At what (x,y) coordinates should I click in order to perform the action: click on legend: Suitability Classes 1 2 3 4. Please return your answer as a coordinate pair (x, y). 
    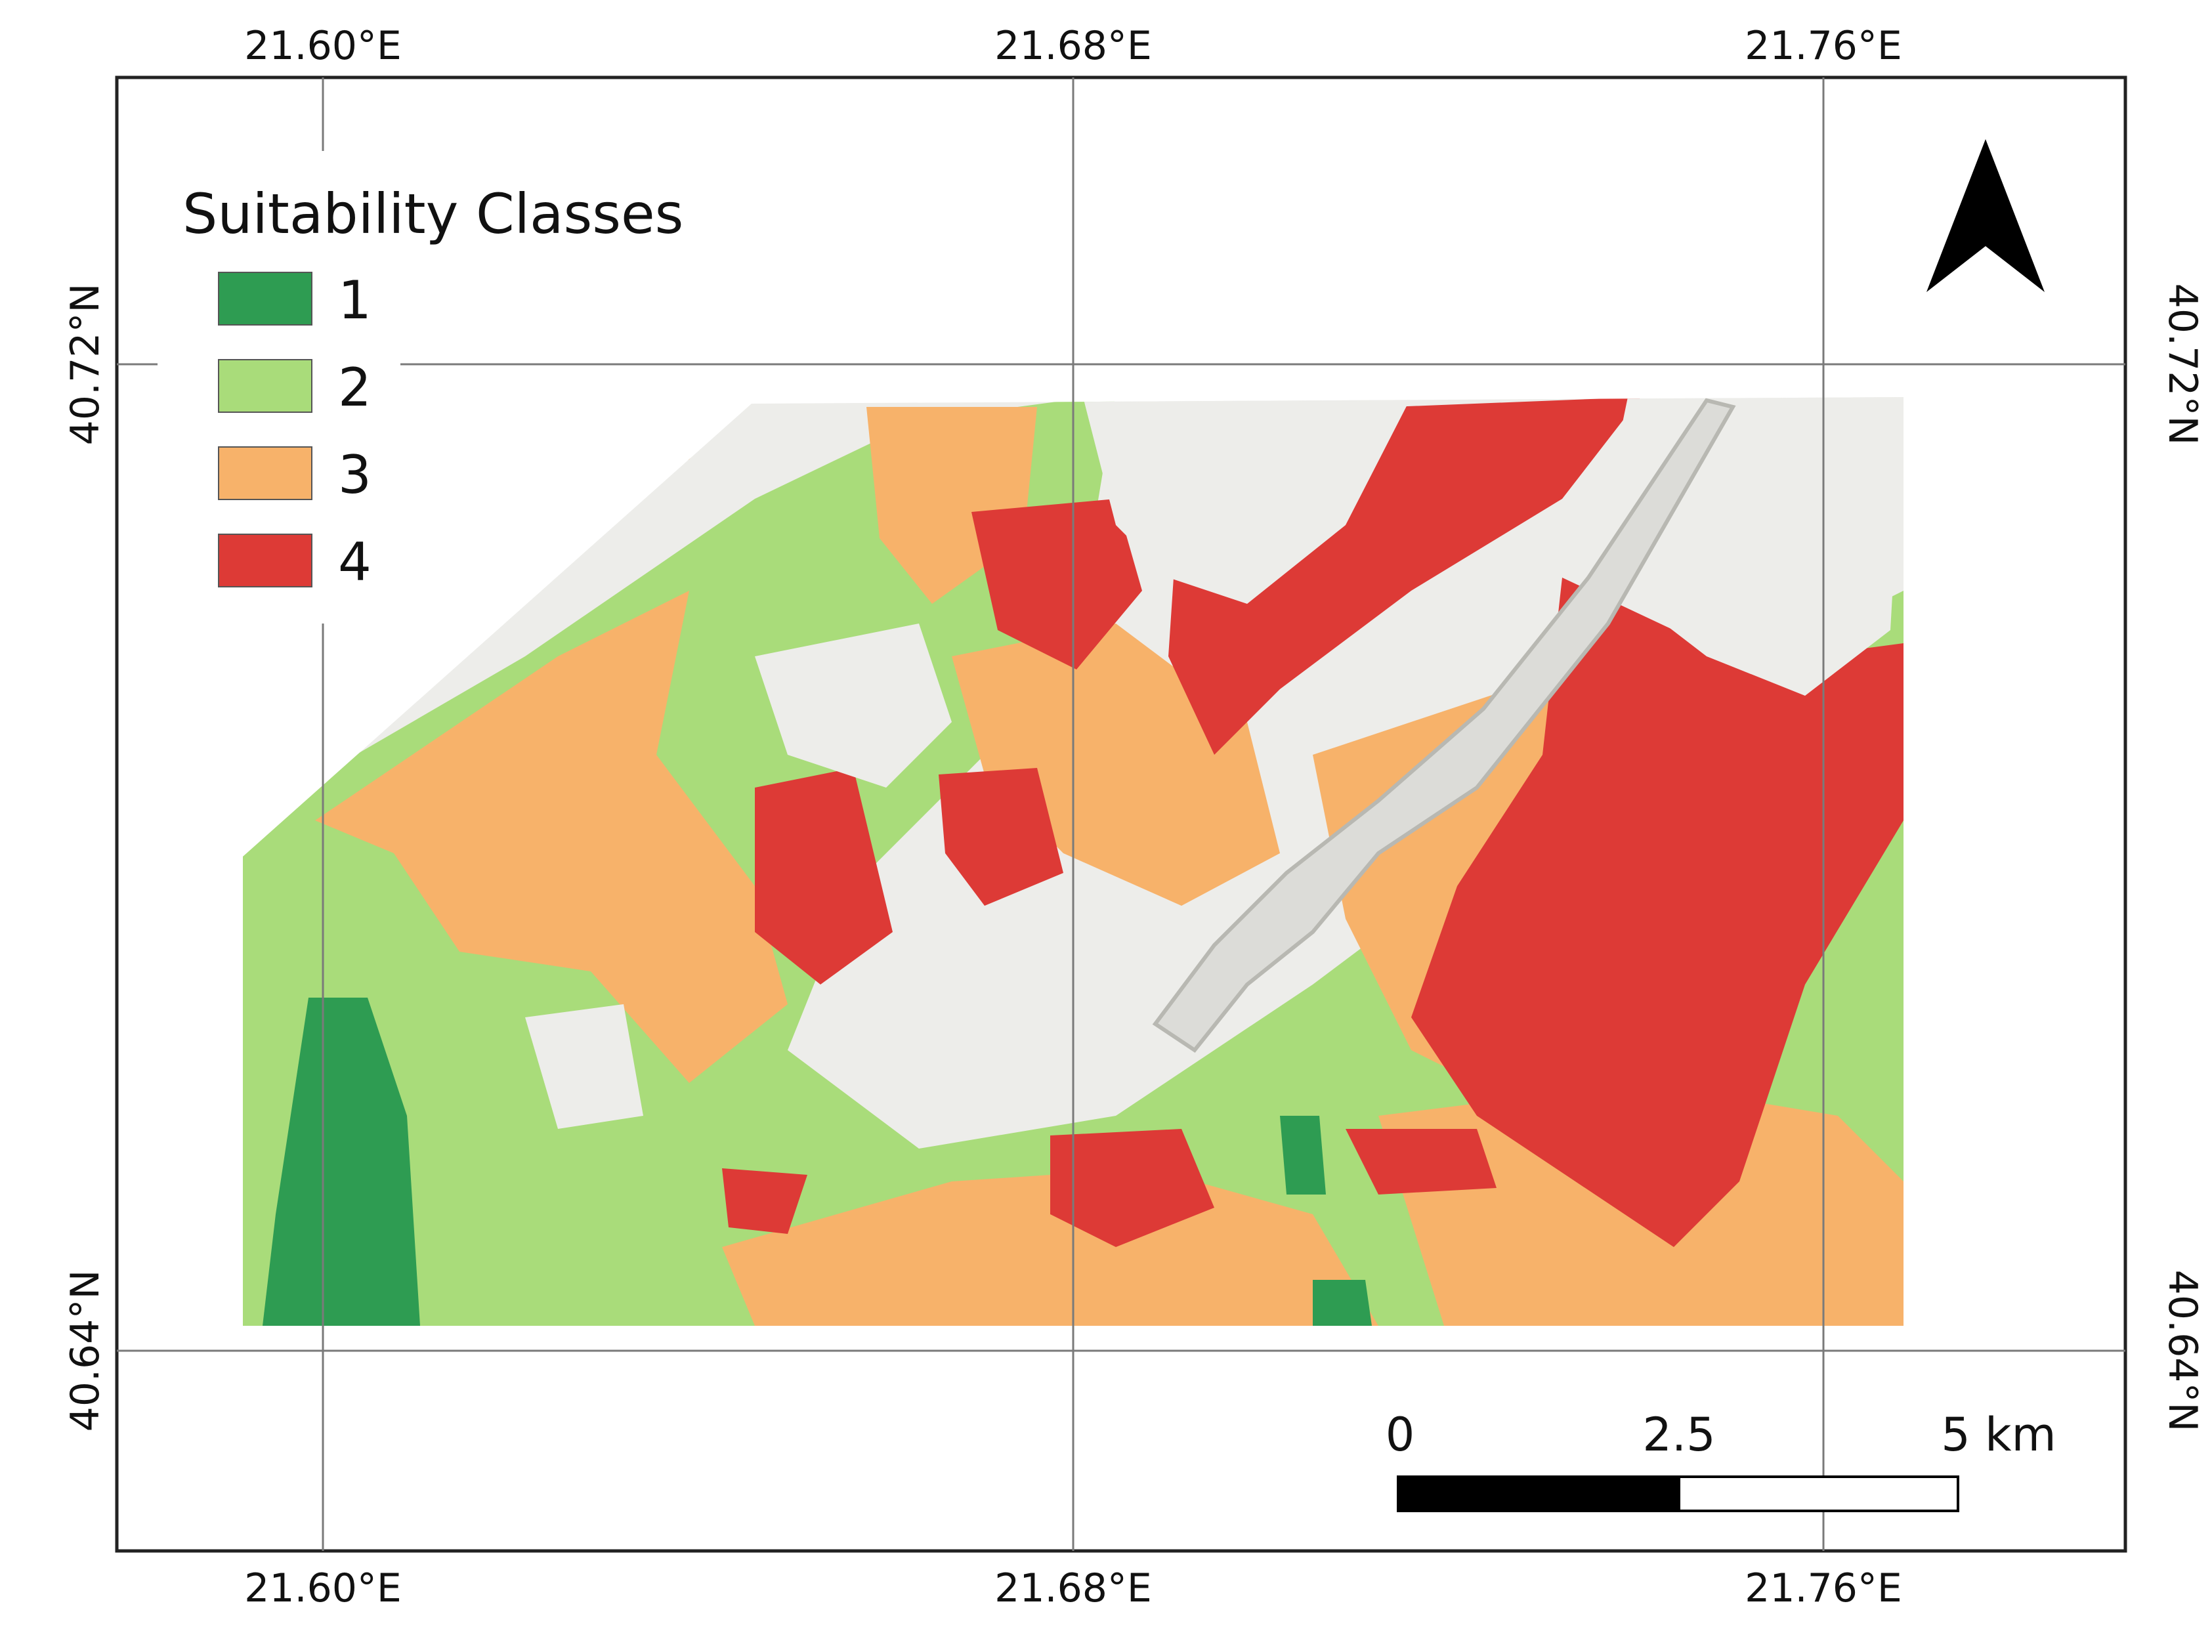
    Looking at the image, I should click on (421, 387).